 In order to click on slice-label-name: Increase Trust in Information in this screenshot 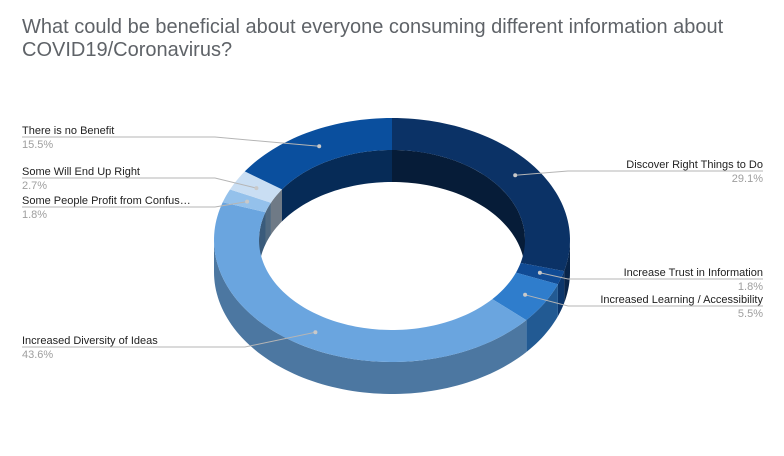, I will do `click(693, 273)`.